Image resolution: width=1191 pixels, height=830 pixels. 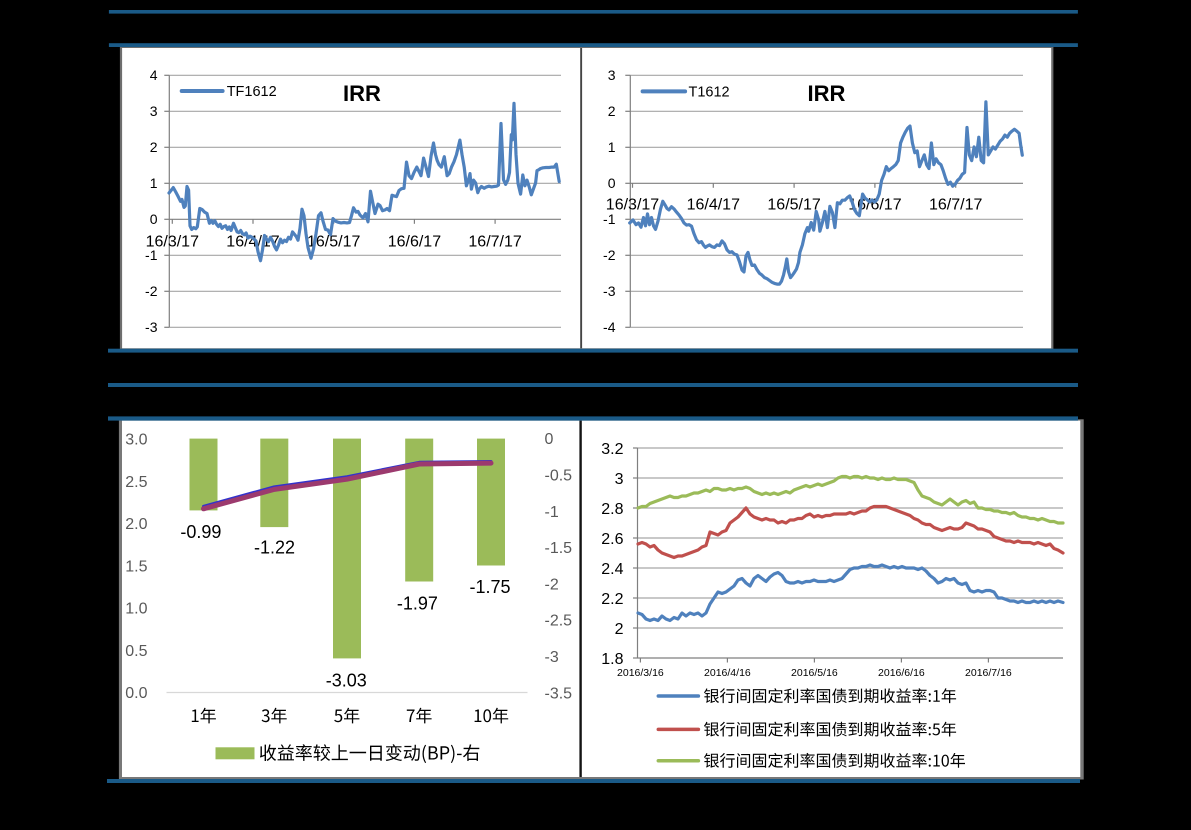 I want to click on svg-text: 0.5, so click(x=136, y=651).